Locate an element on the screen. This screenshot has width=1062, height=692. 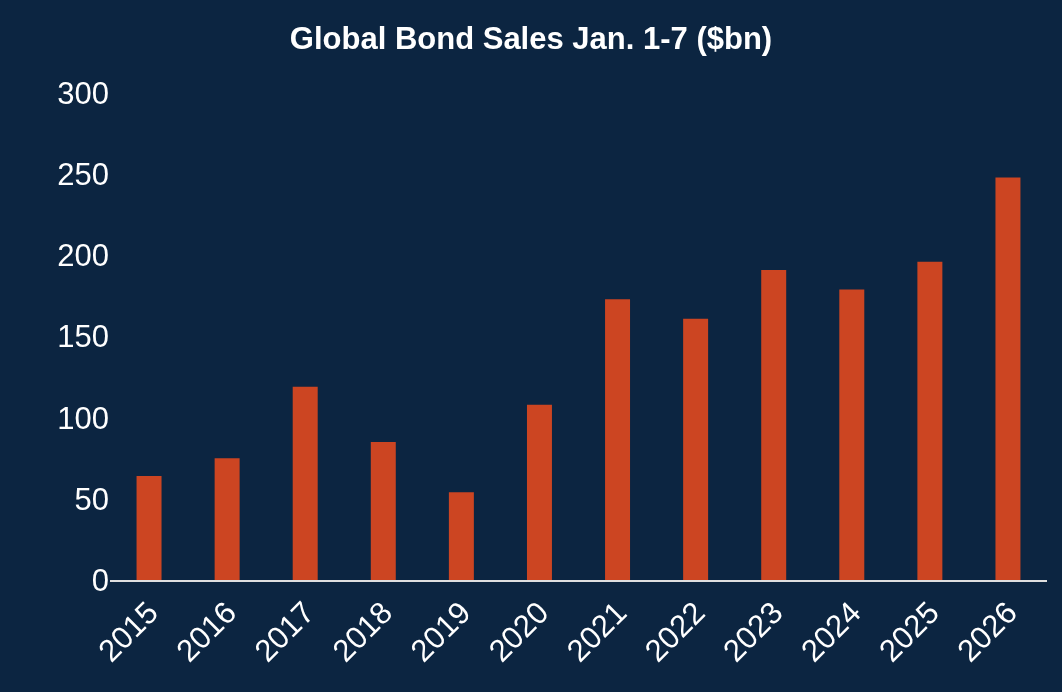
y-tick-label: 150 is located at coordinates (83, 337).